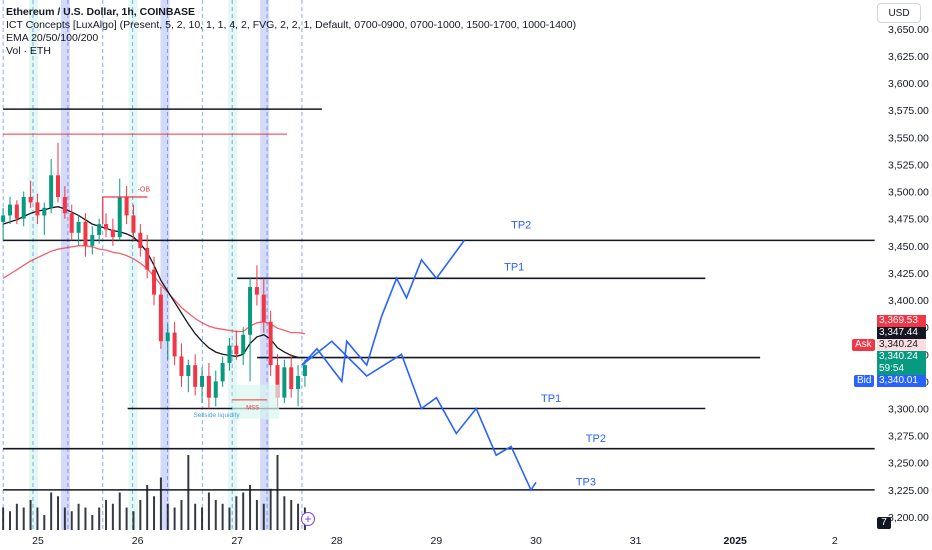 The image size is (932, 550). I want to click on timezone-days-badge: 7, so click(884, 523).